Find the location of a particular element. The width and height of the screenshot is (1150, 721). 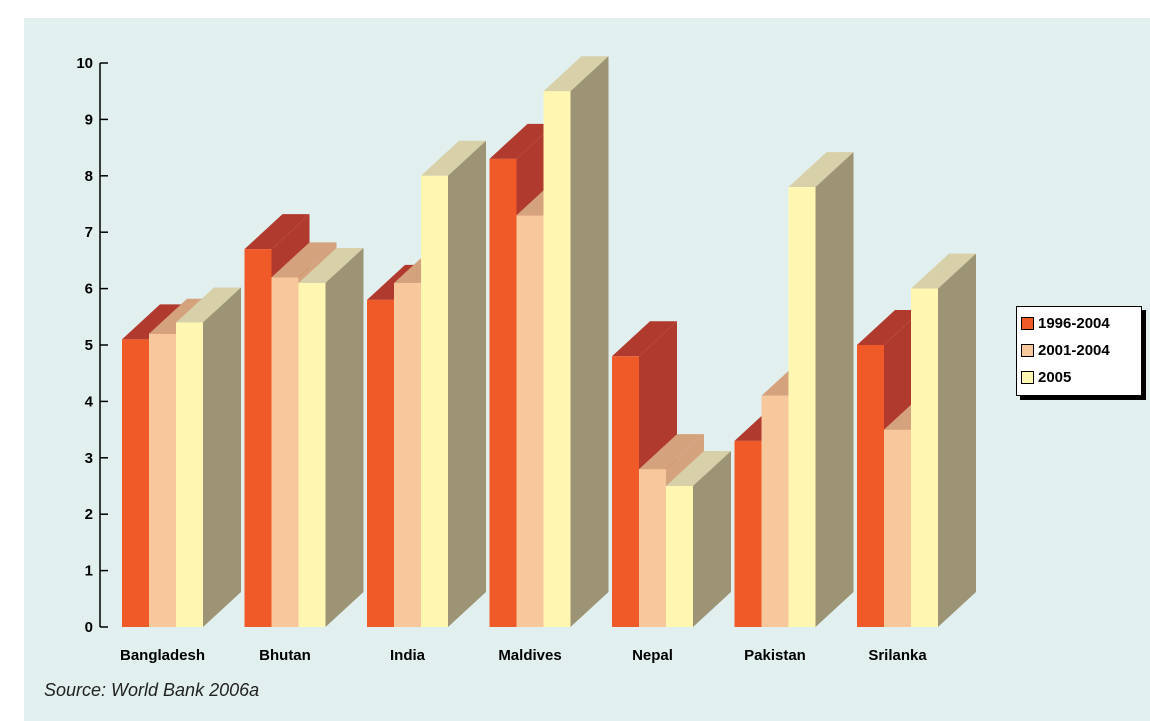

legend-item: 2001-2004 is located at coordinates (1081, 350).